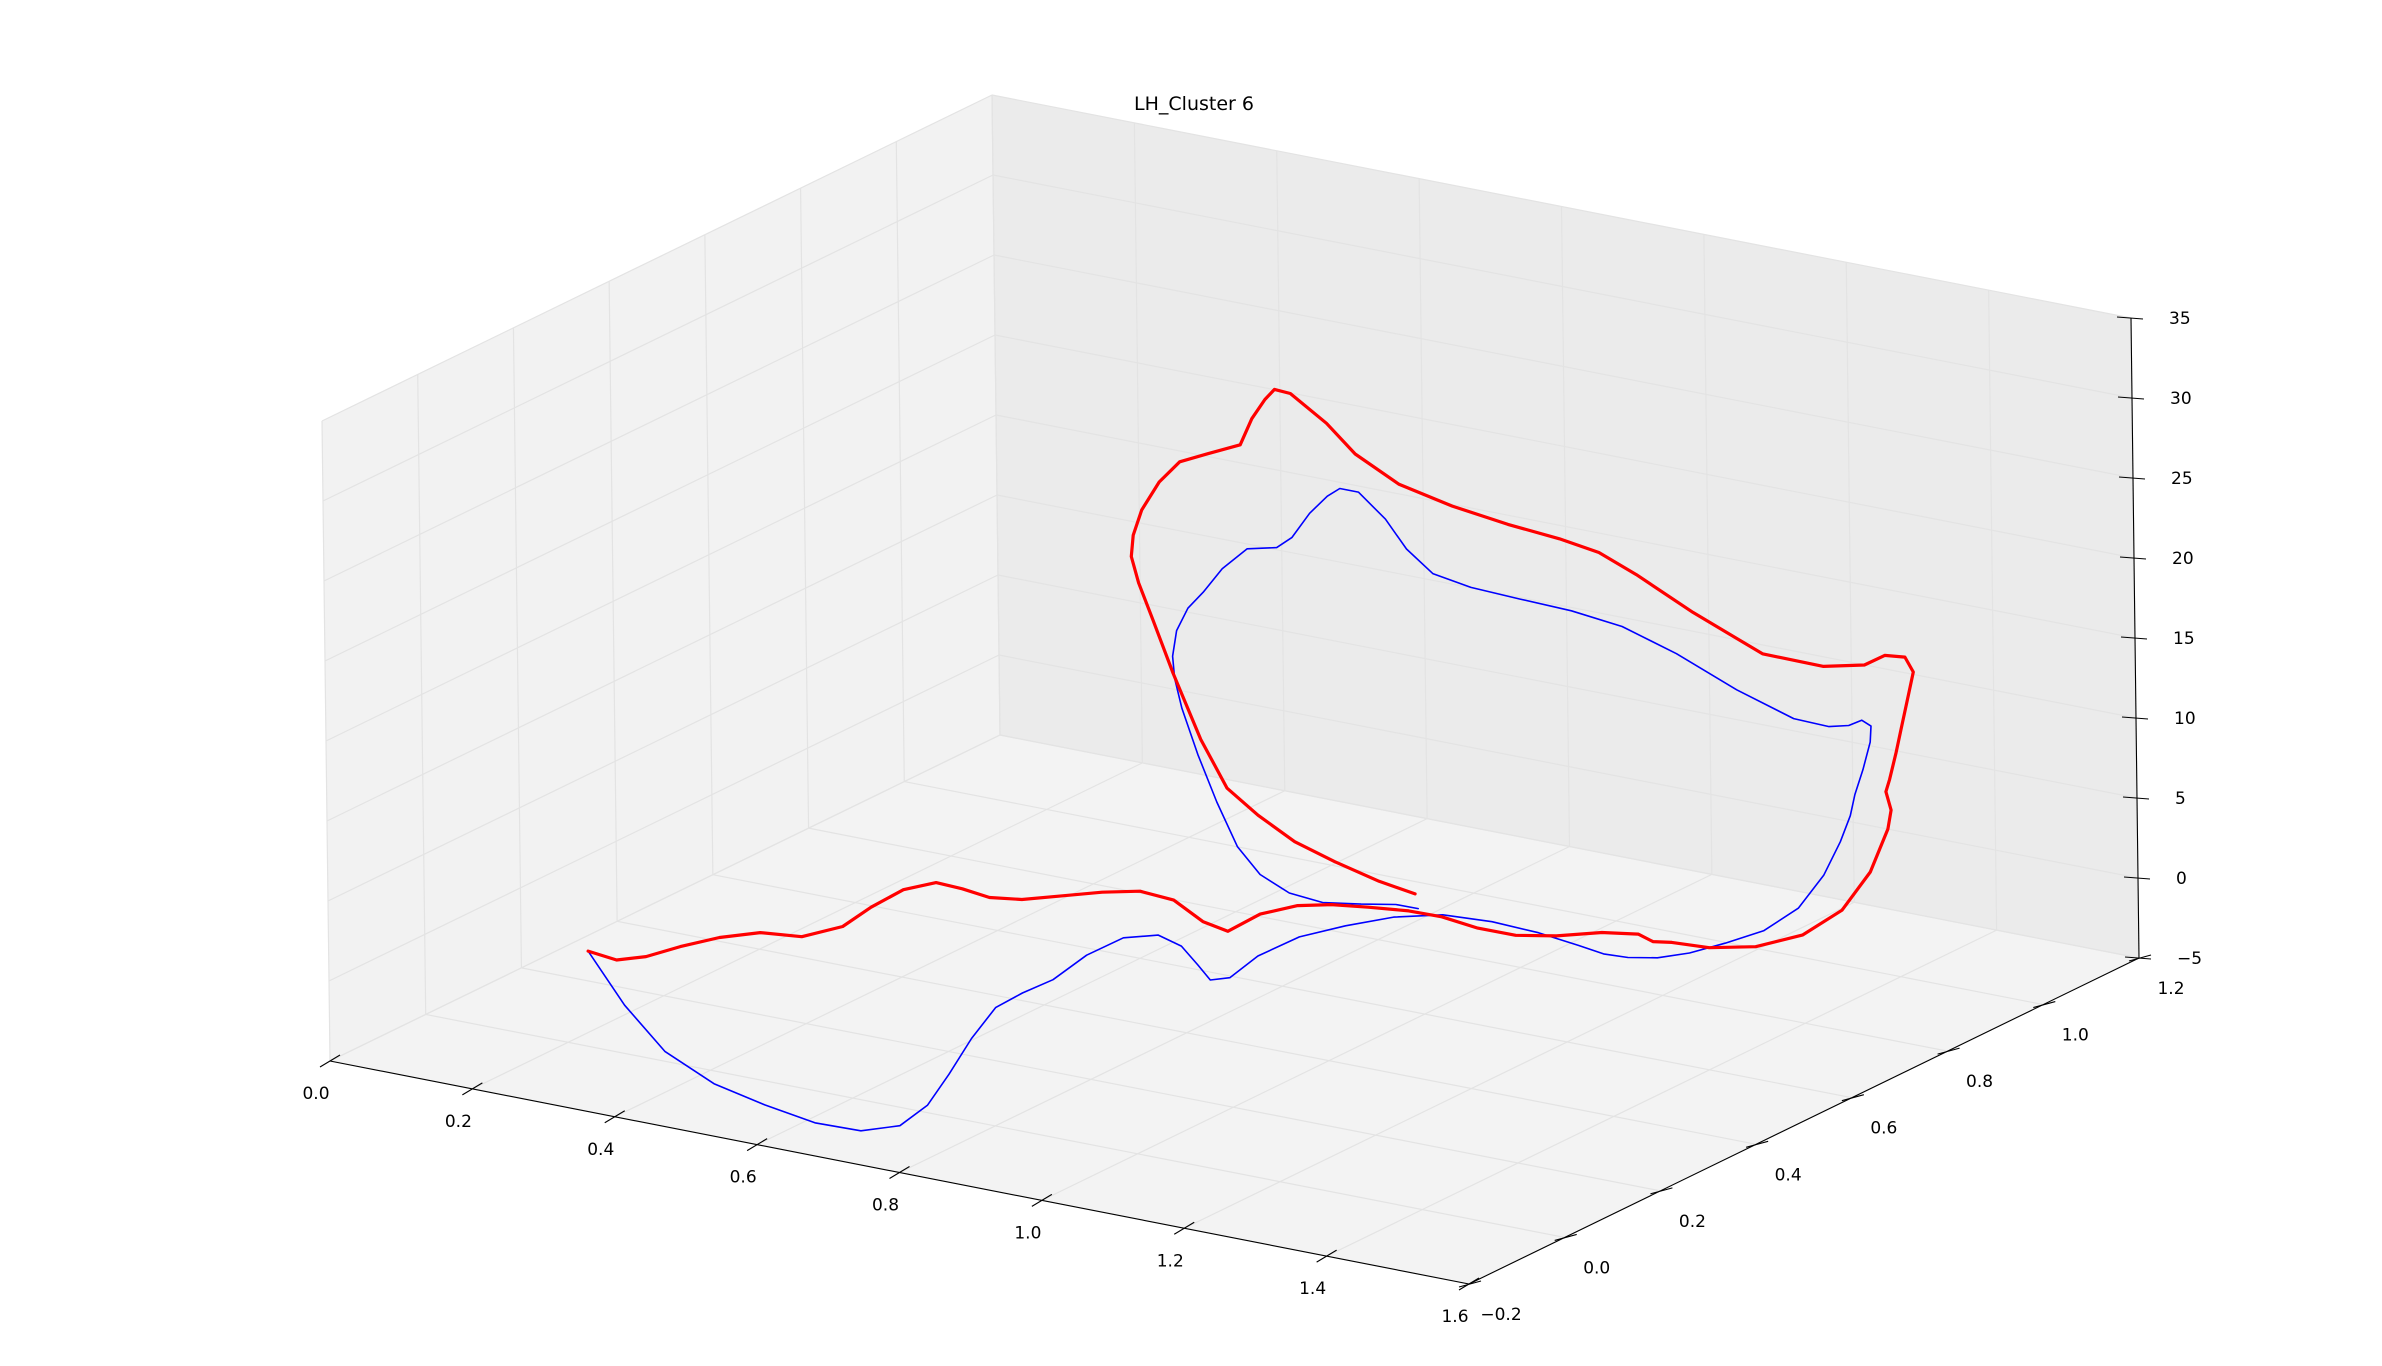  Describe the element at coordinates (2170, 989) in the screenshot. I see `y-tick-label: 1.2` at that location.